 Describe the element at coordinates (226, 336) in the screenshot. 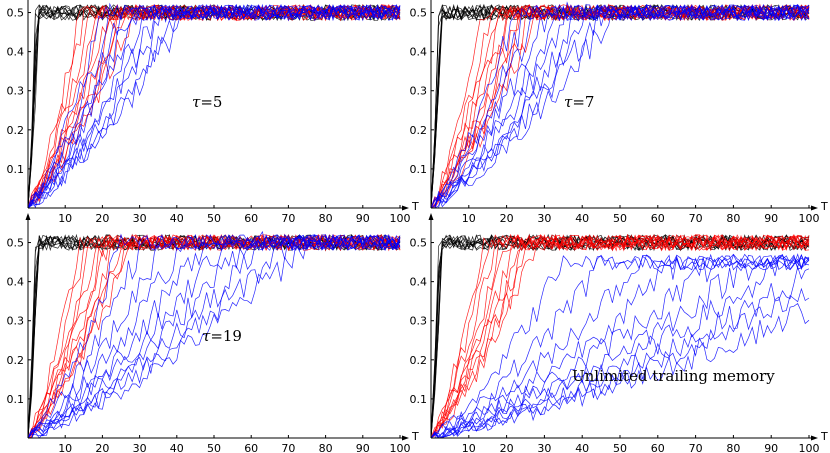

I see `annotation-value: =19` at that location.